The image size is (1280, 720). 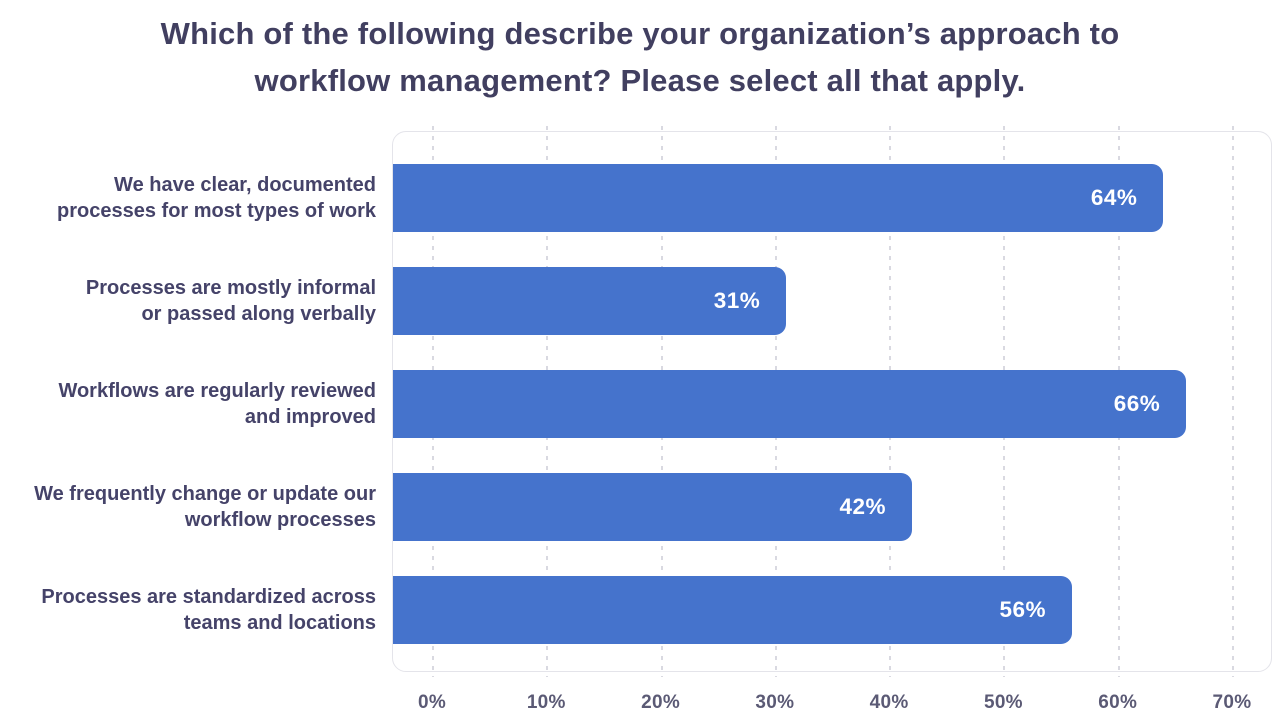 I want to click on bar: 31%, so click(x=590, y=301).